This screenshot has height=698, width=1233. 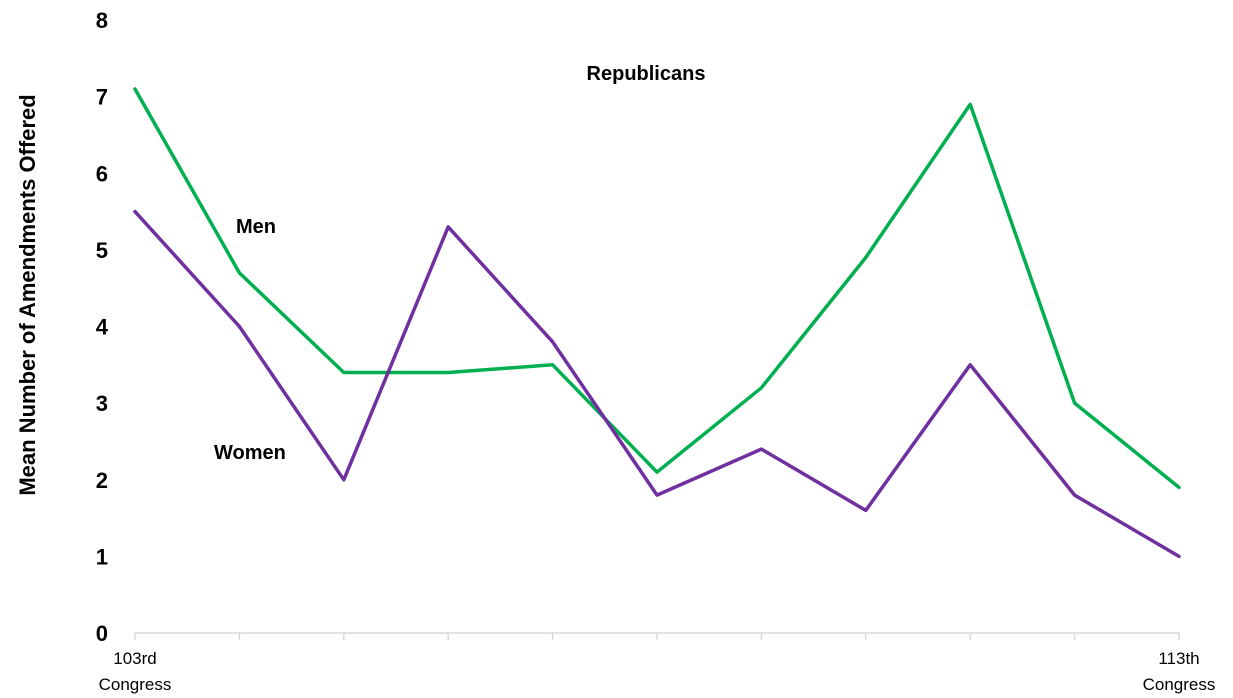 What do you see at coordinates (134, 658) in the screenshot?
I see `x-tick-label-line: 103rd` at bounding box center [134, 658].